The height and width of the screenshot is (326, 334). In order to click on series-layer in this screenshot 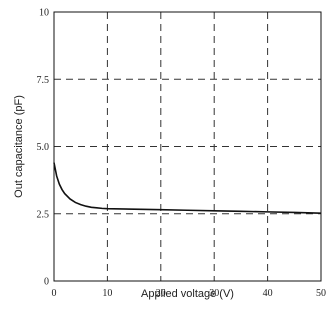, I will do `click(187, 188)`.